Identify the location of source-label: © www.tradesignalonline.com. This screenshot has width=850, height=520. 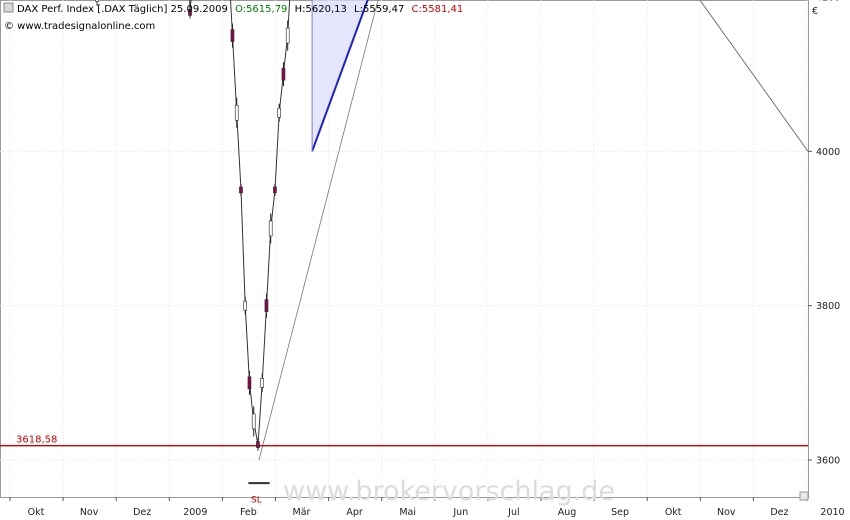
(79, 26).